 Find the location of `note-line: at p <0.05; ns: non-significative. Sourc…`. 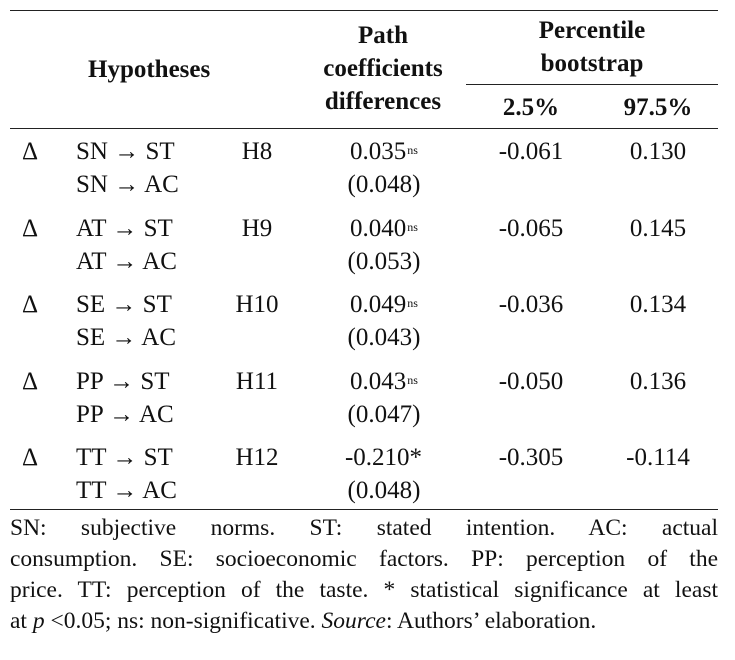

note-line: at p <0.05; ns: non-significative. Sourc… is located at coordinates (364, 621).